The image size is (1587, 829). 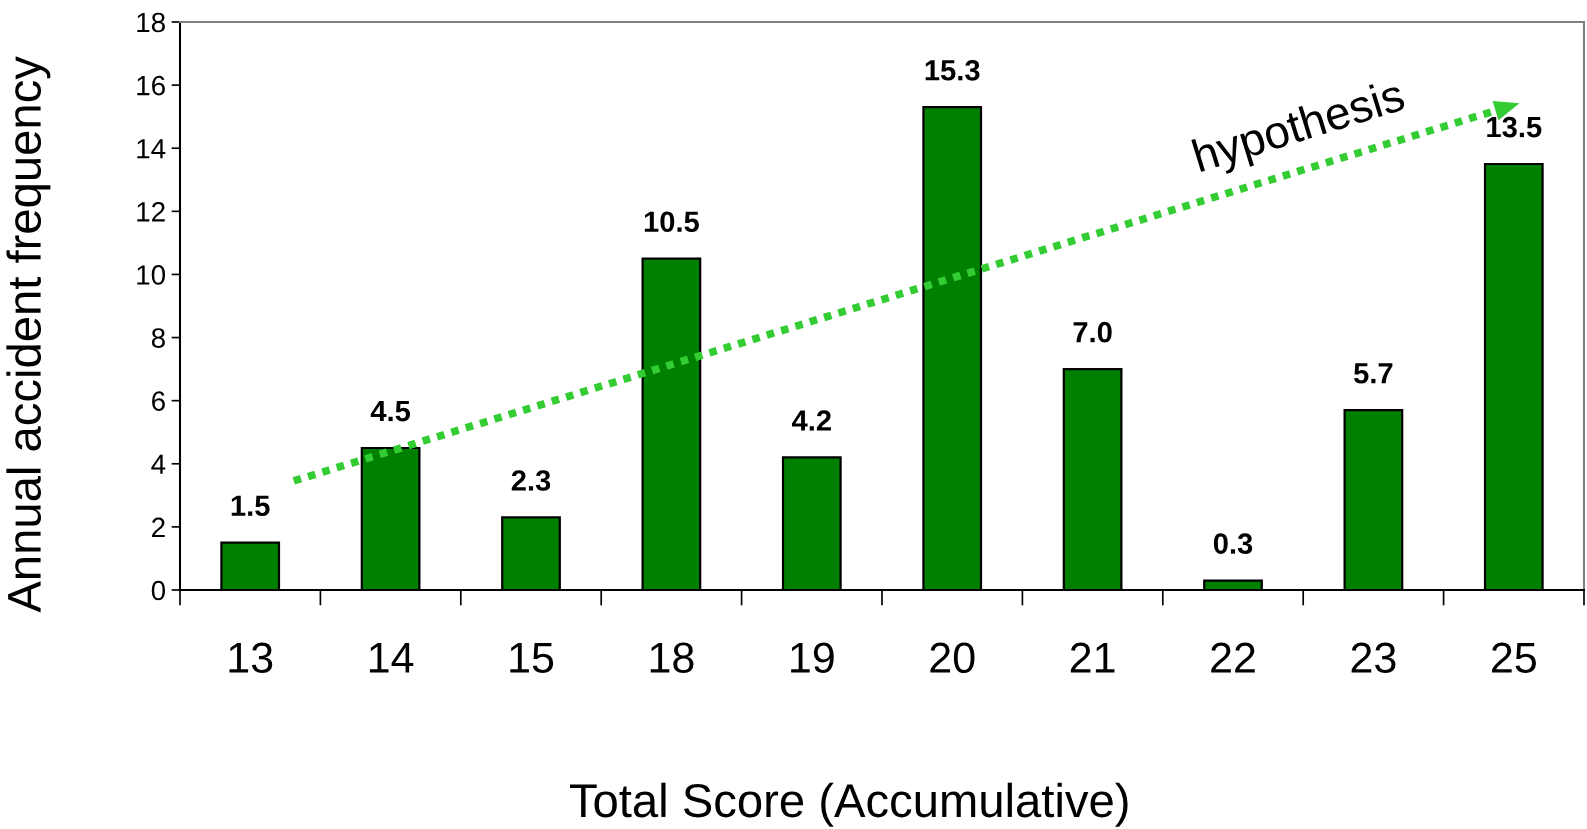 What do you see at coordinates (531, 480) in the screenshot?
I see `data-label: 2.3` at bounding box center [531, 480].